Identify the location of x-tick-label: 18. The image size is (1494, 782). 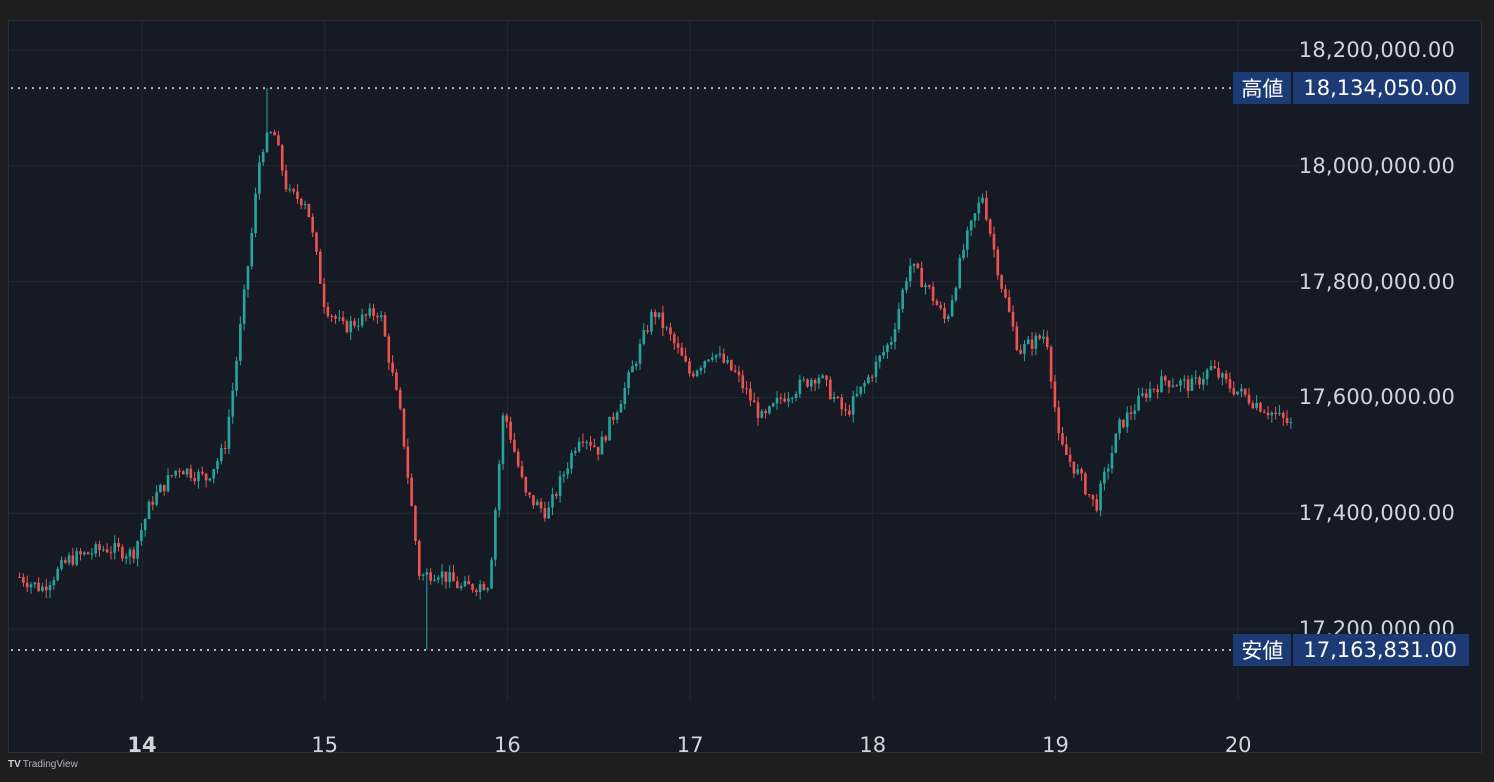
(873, 745).